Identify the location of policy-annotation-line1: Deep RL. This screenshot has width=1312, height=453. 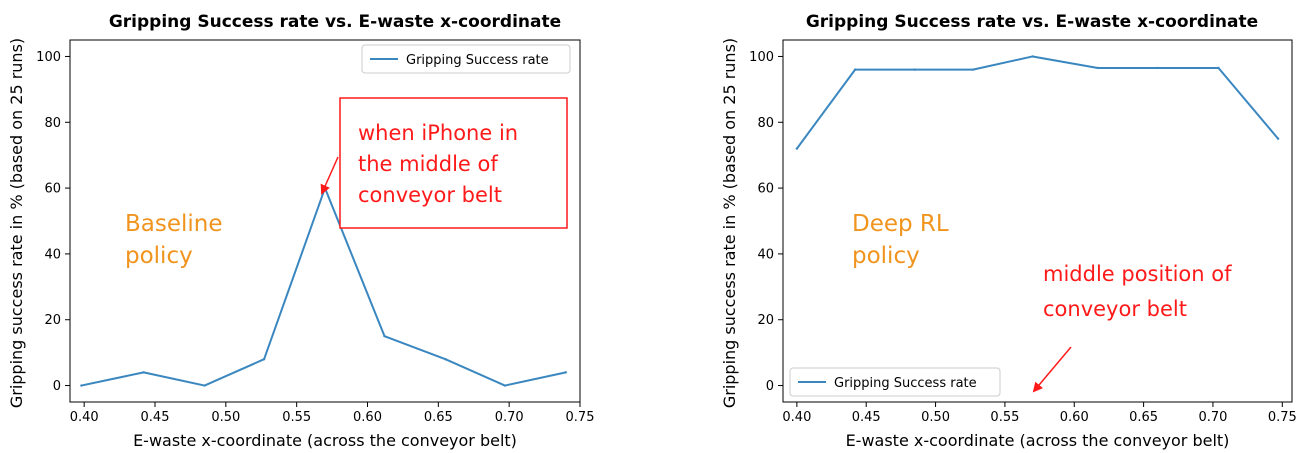
(900, 224).